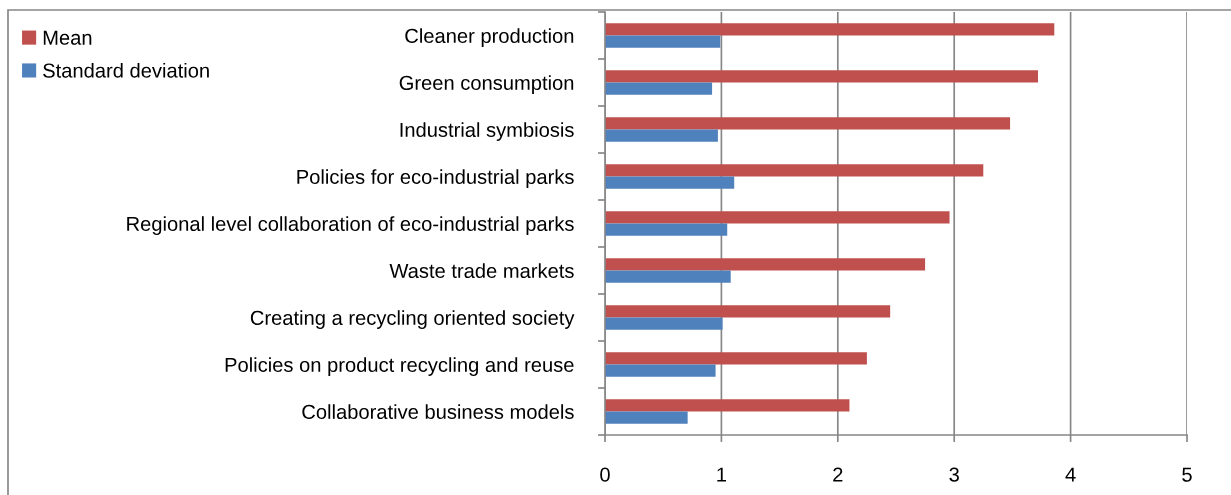  Describe the element at coordinates (126, 70) in the screenshot. I see `legend-label: Standard deviation` at that location.